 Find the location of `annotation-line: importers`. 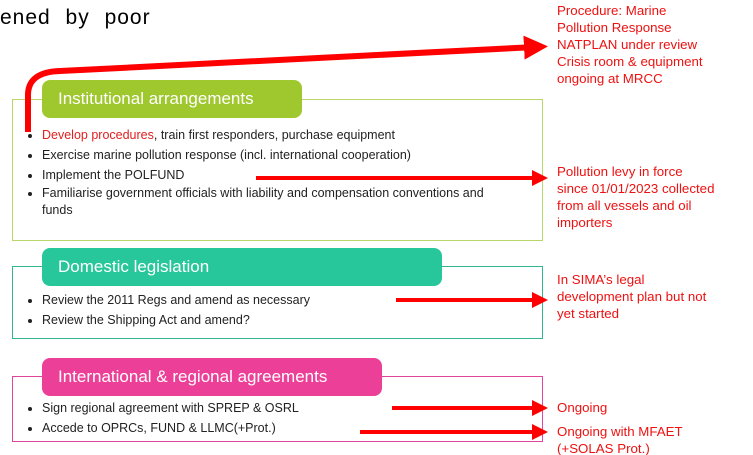

annotation-line: importers is located at coordinates (585, 222).